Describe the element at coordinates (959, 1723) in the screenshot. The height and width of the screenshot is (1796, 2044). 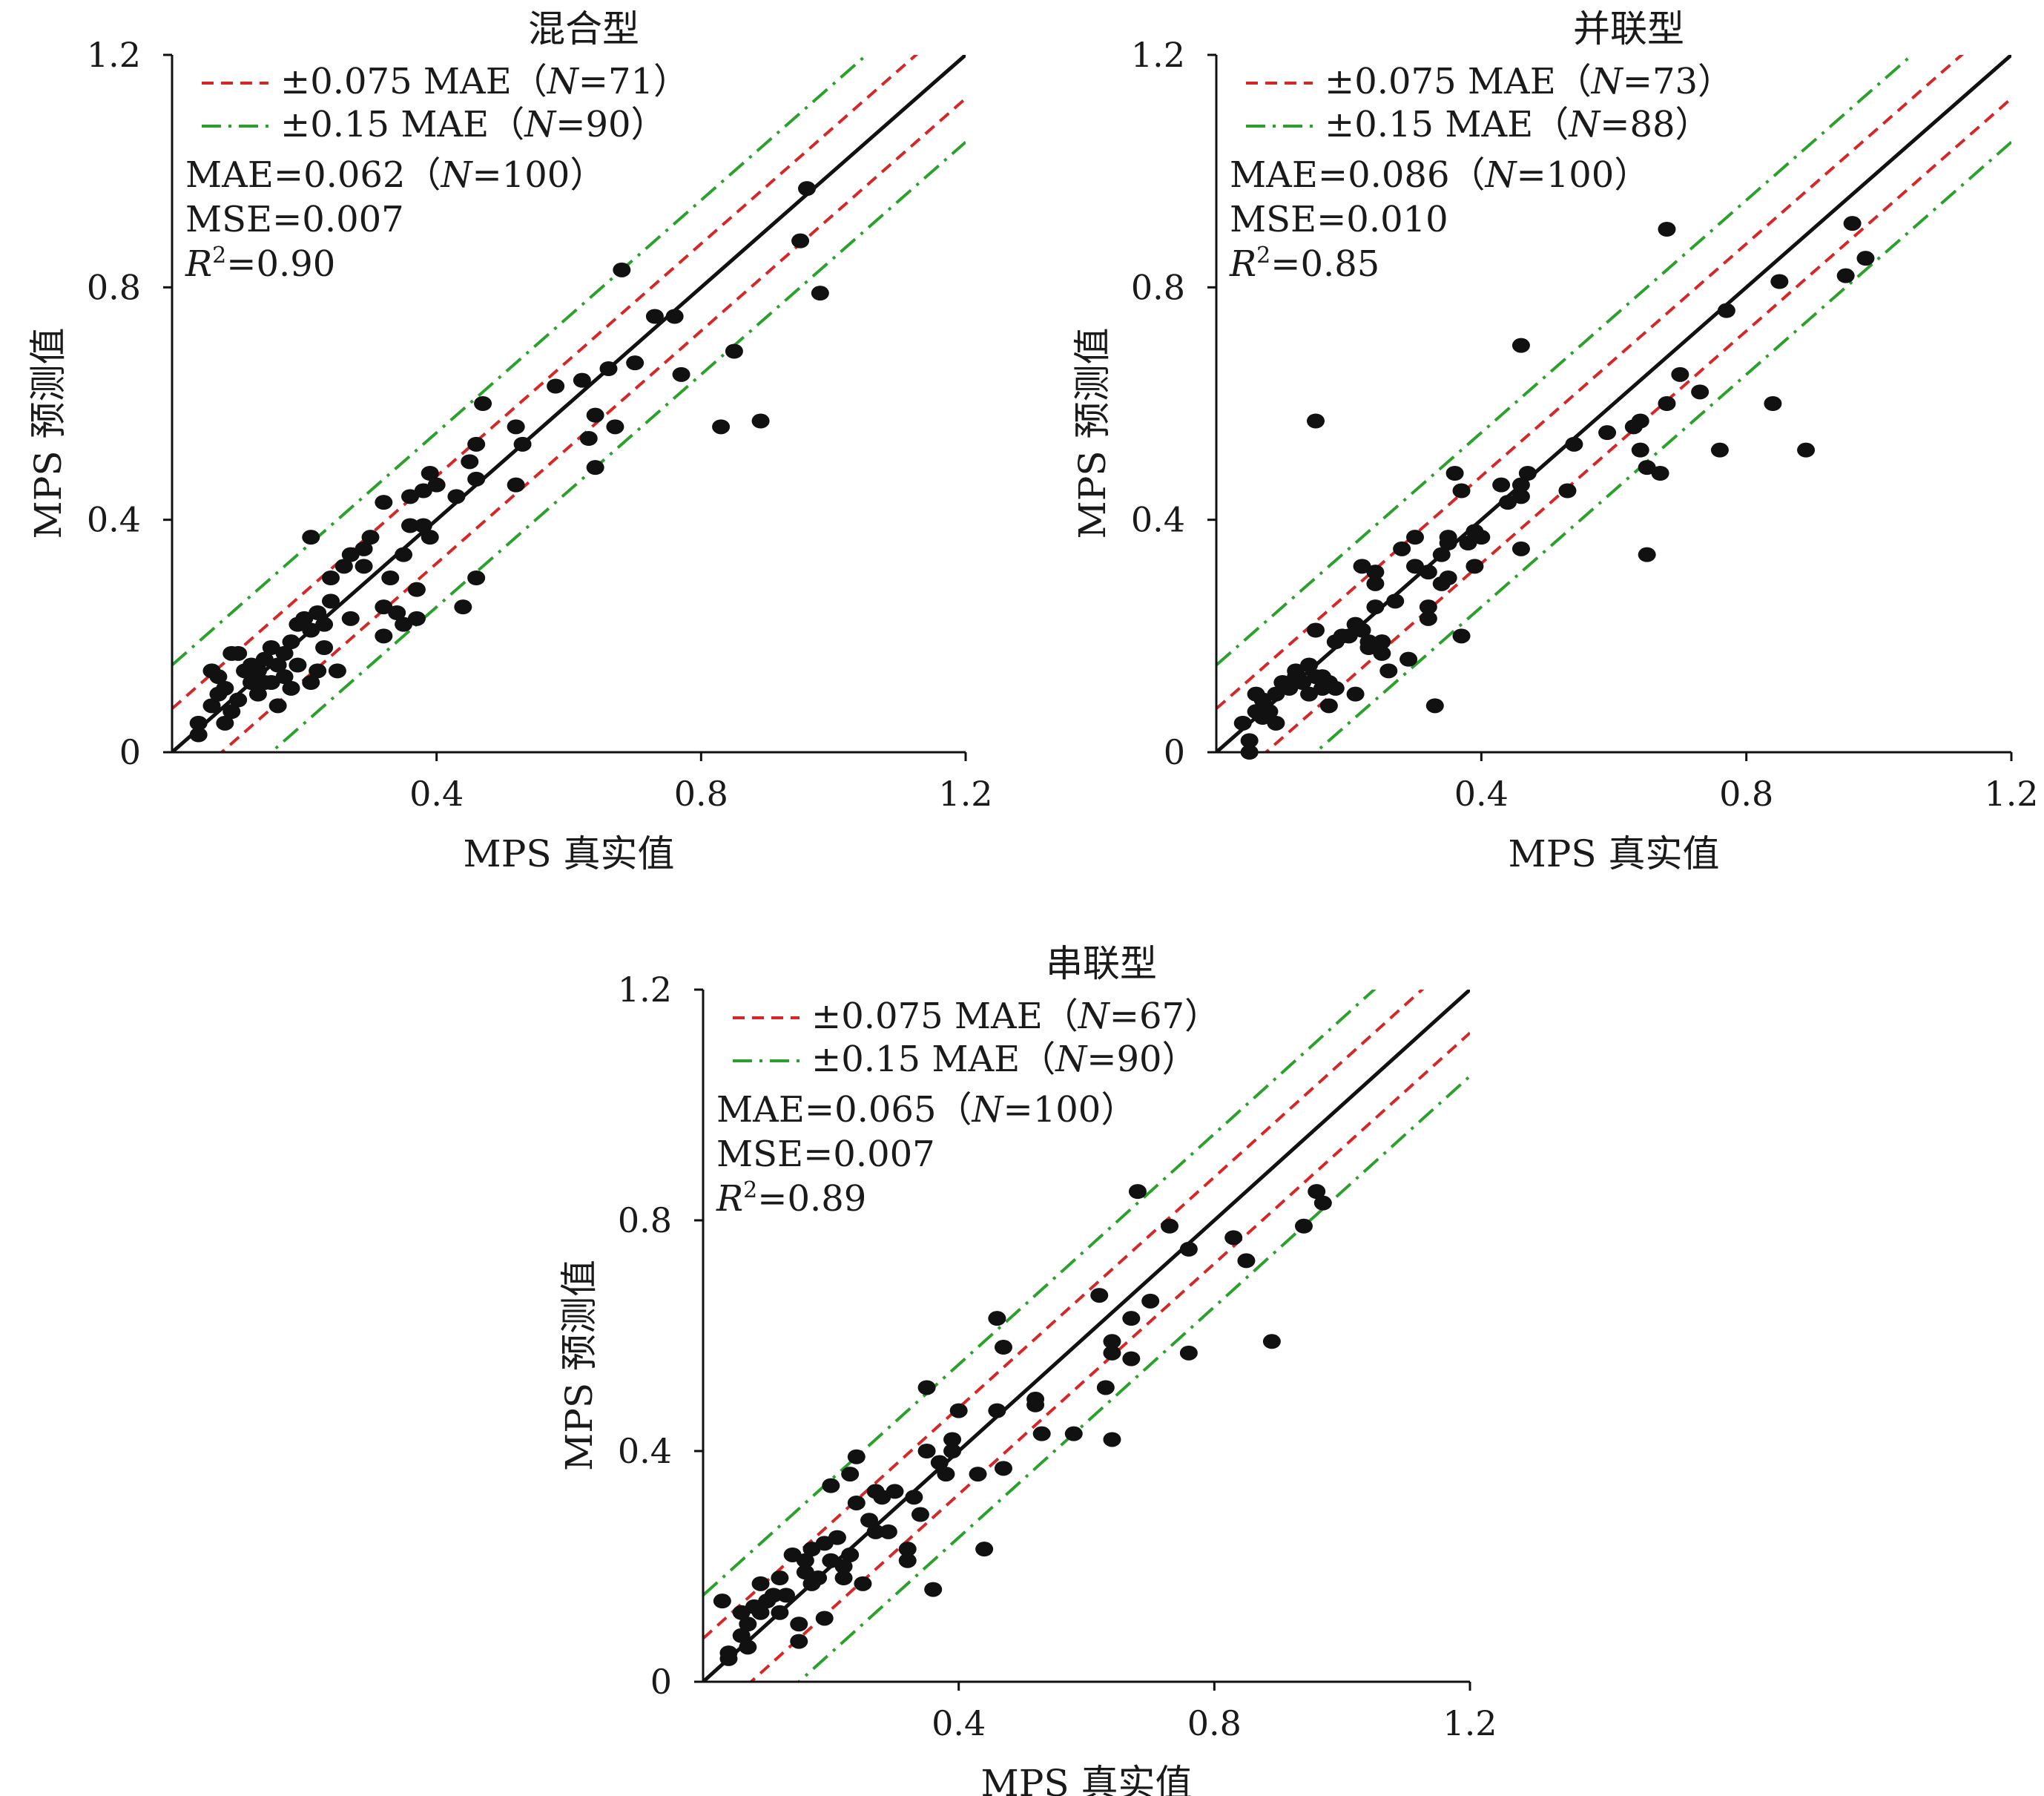
I see `x-tick-label: 0.4` at that location.